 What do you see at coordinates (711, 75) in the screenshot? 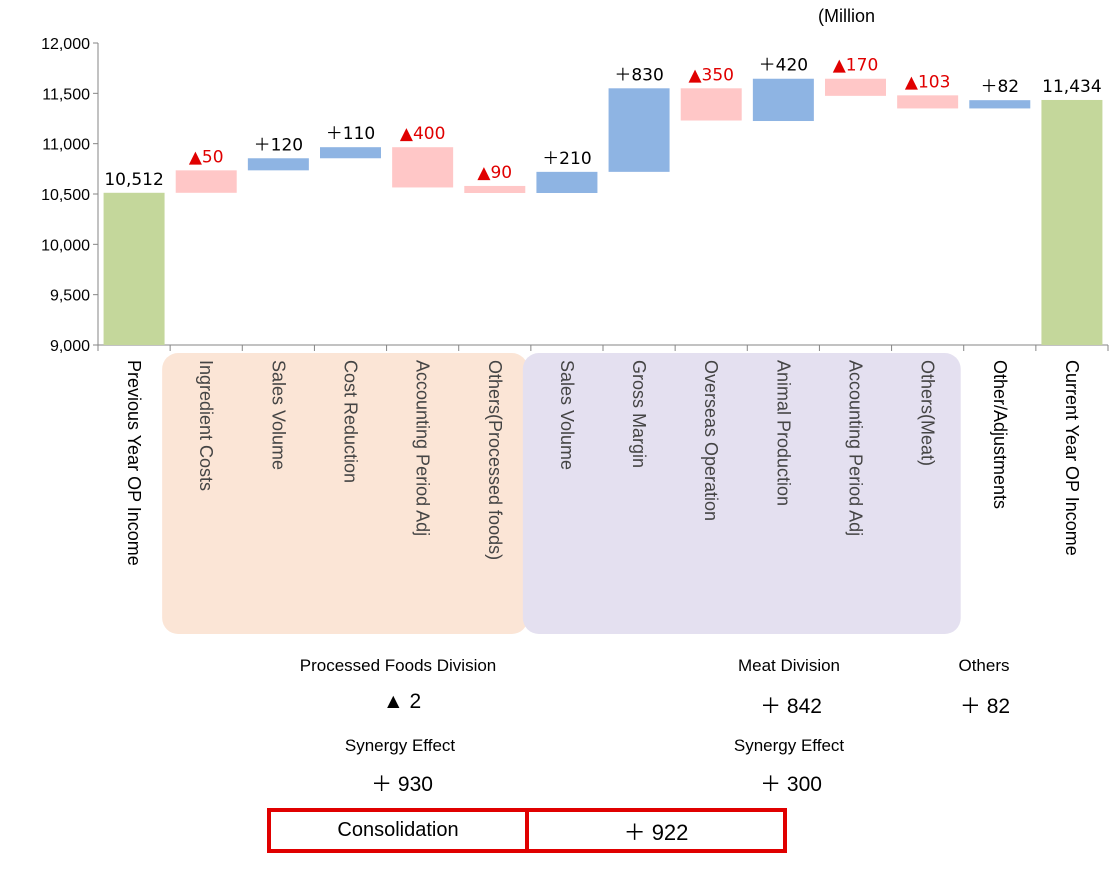
I see `bar-value-label: ▲350` at bounding box center [711, 75].